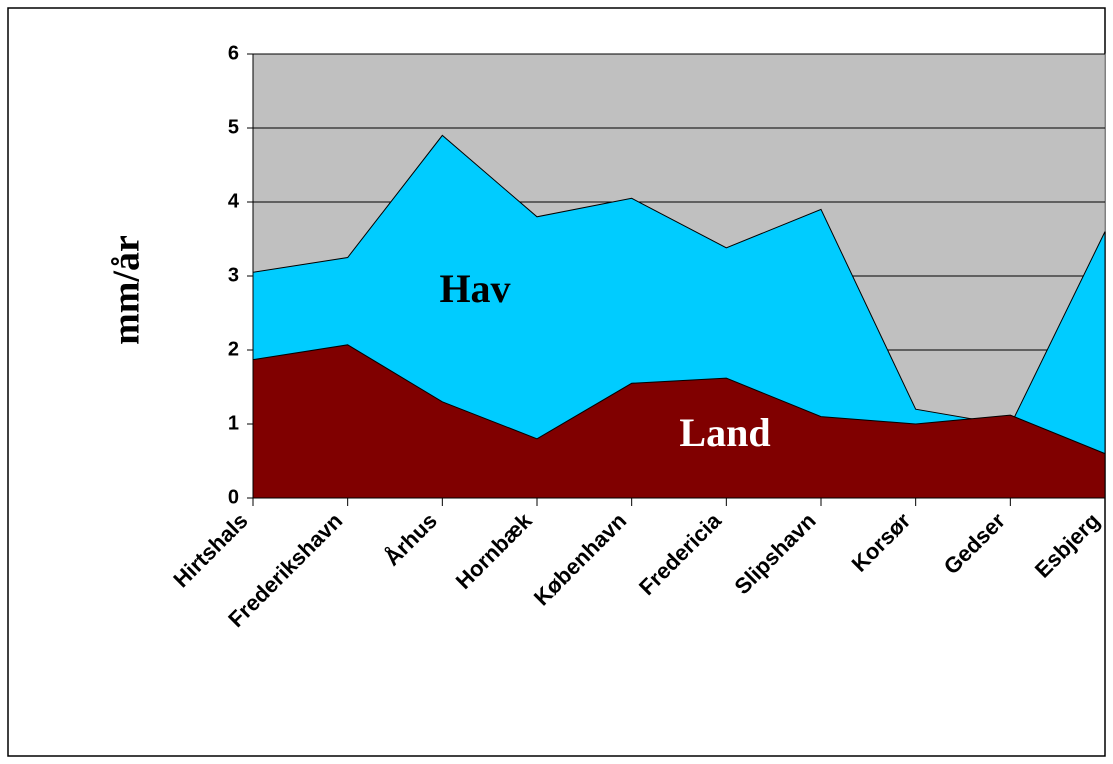 This screenshot has height=764, width=1113. Describe the element at coordinates (474, 288) in the screenshot. I see `series-label: Hav` at that location.